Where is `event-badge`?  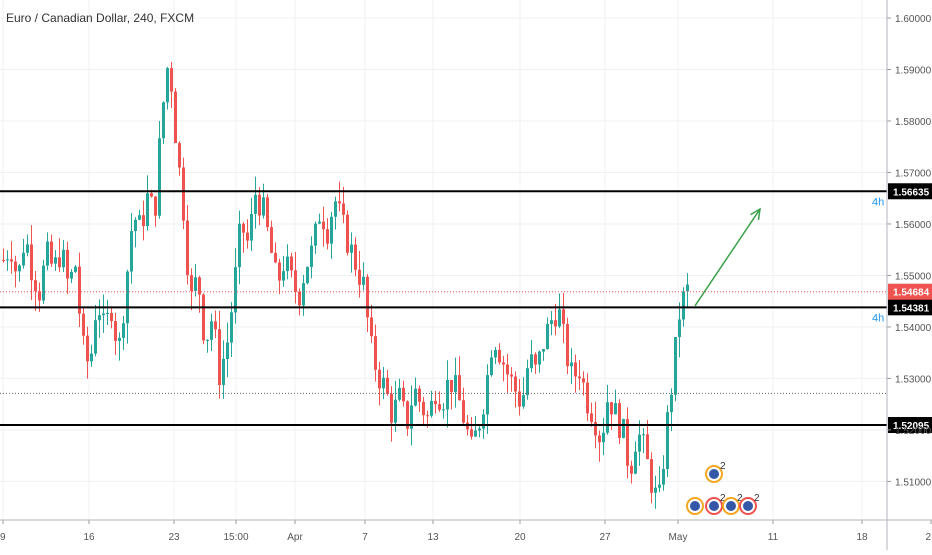
event-badge is located at coordinates (695, 506).